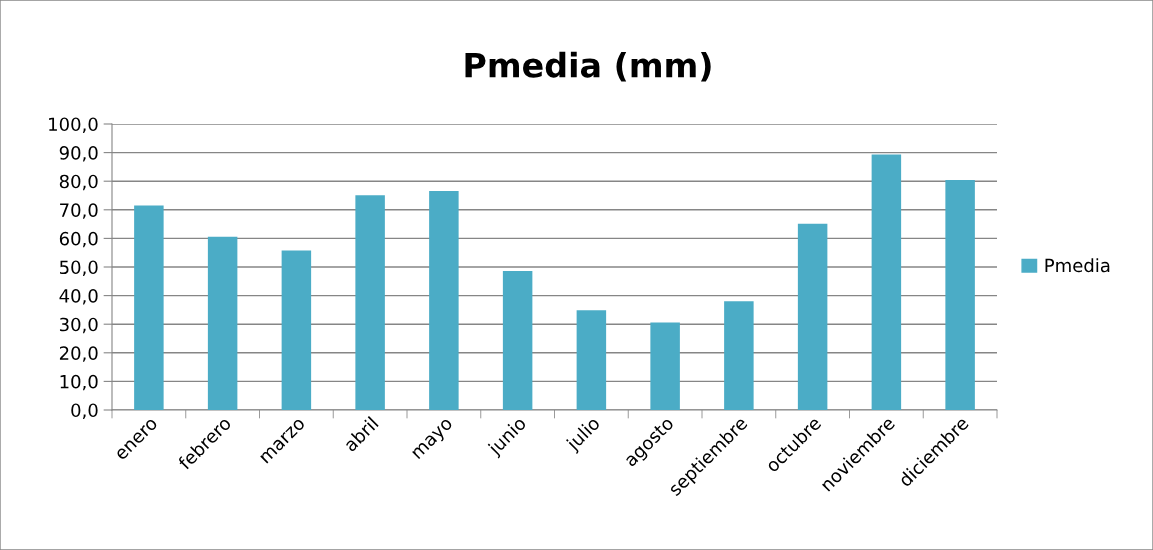  I want to click on y-tick-label: 60,0, so click(78, 239).